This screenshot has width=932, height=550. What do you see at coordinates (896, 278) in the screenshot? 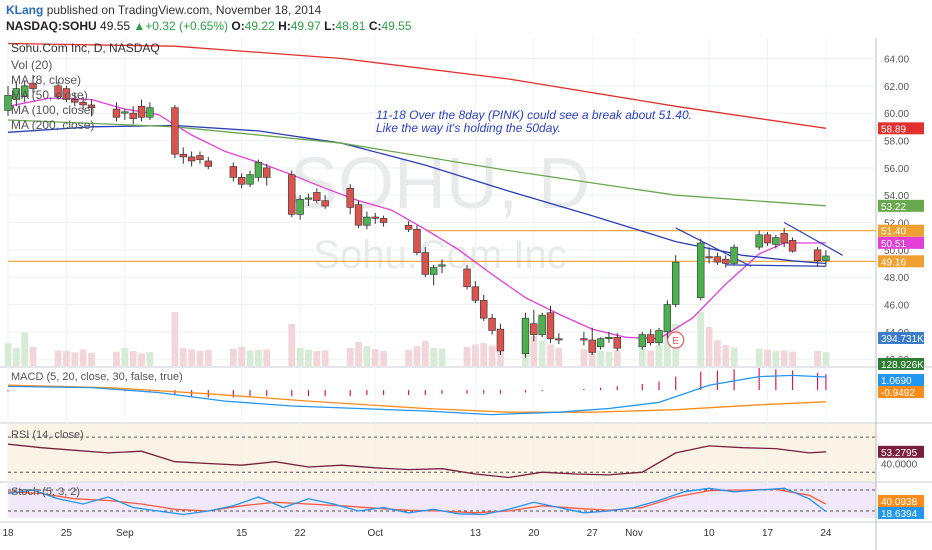
I see `price-tick-label: 48.00` at bounding box center [896, 278].